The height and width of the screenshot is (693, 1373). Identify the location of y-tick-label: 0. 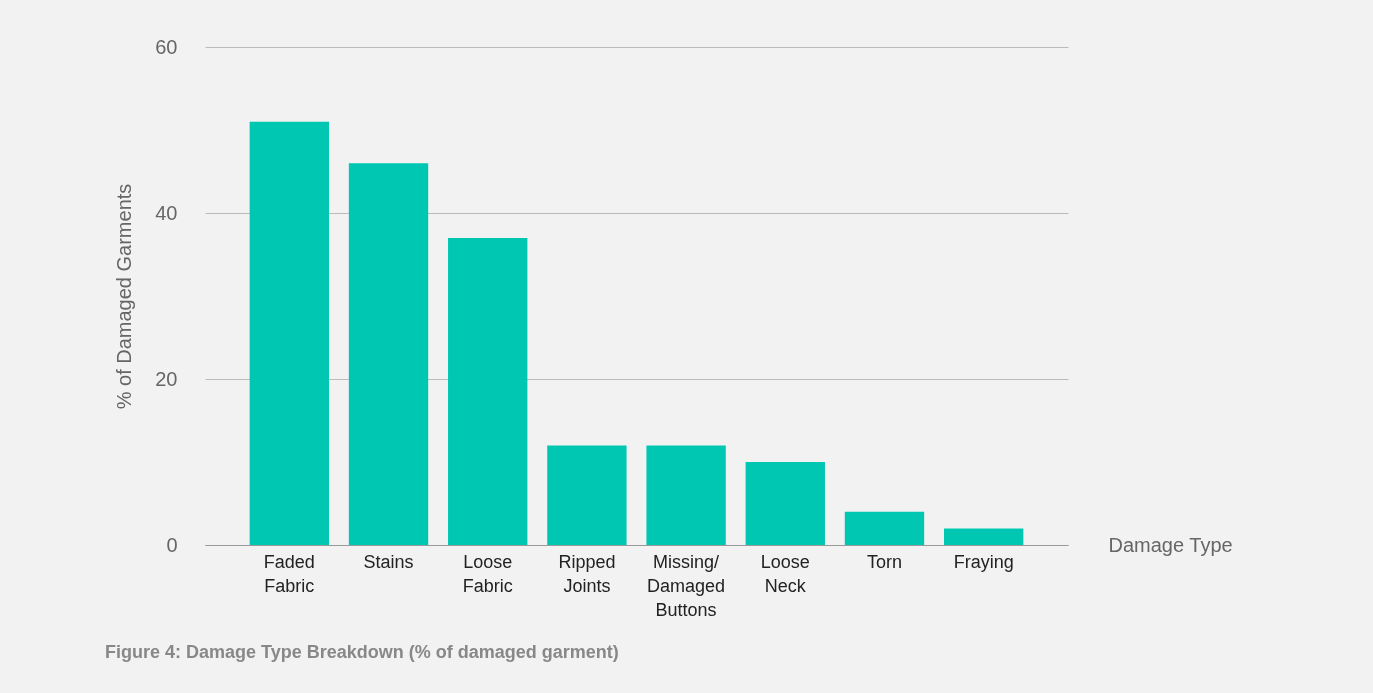
(172, 544).